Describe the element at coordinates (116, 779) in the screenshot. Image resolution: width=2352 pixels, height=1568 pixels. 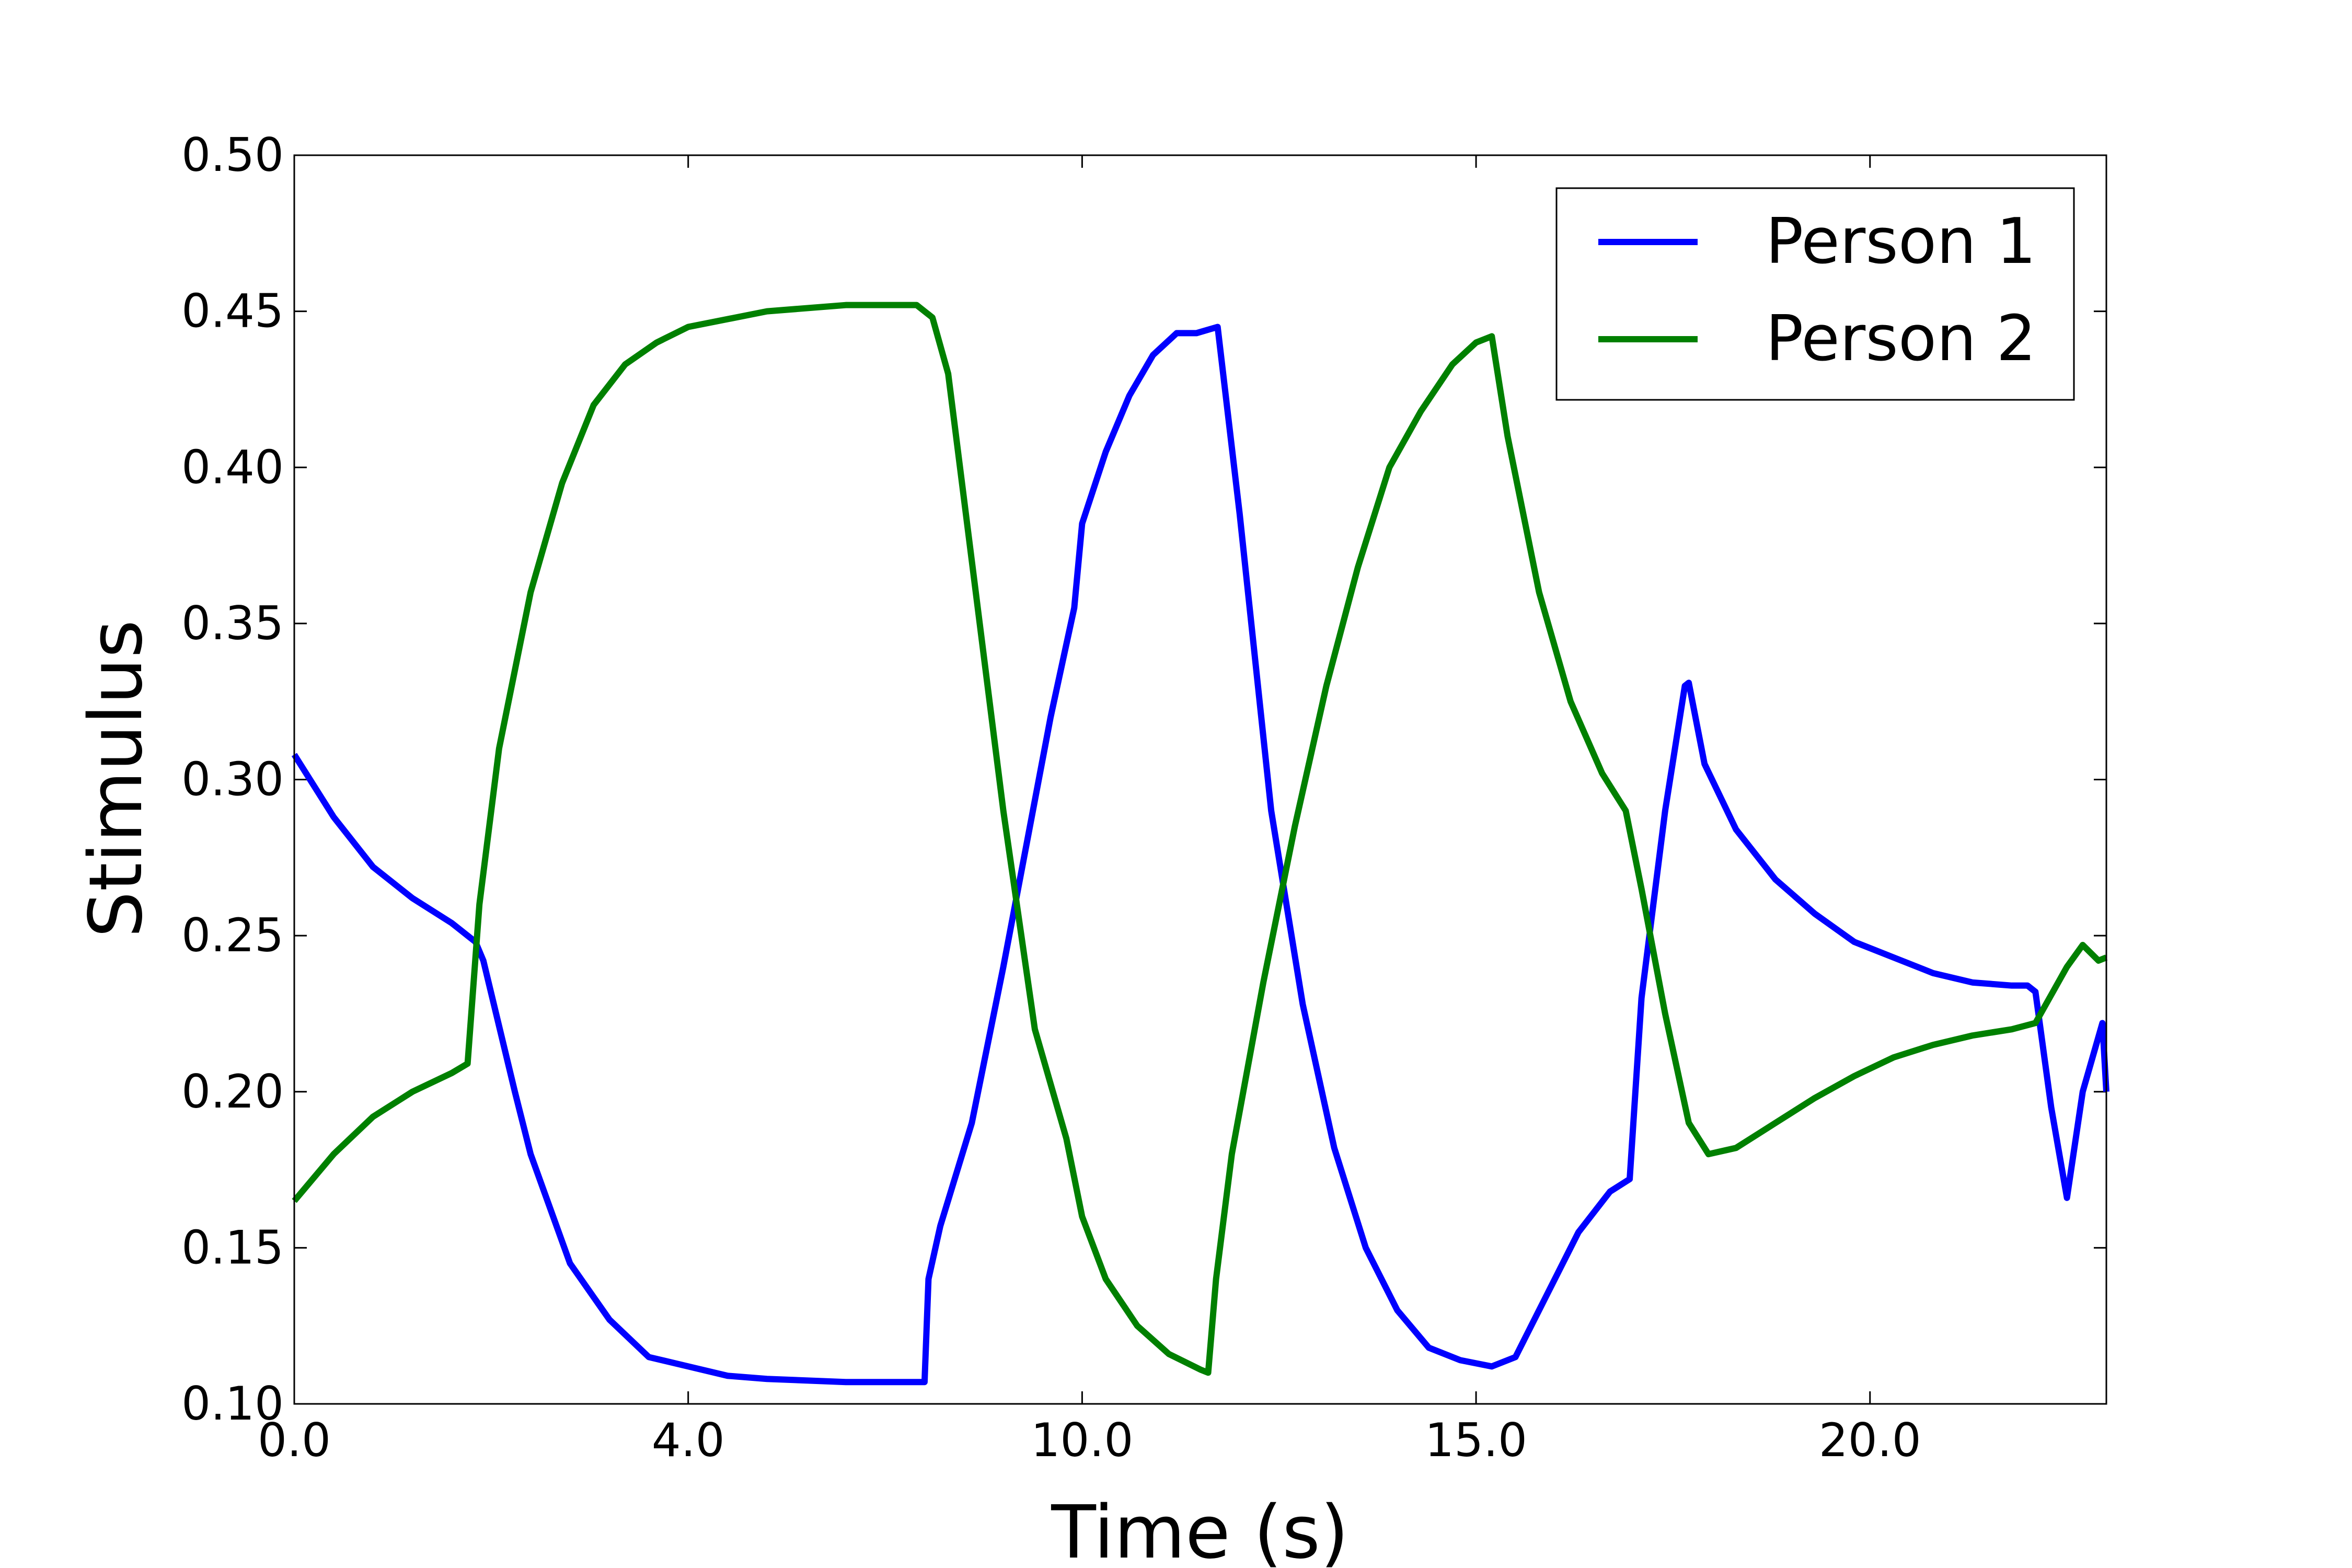
I see `y-axis-label: Stimulus` at that location.